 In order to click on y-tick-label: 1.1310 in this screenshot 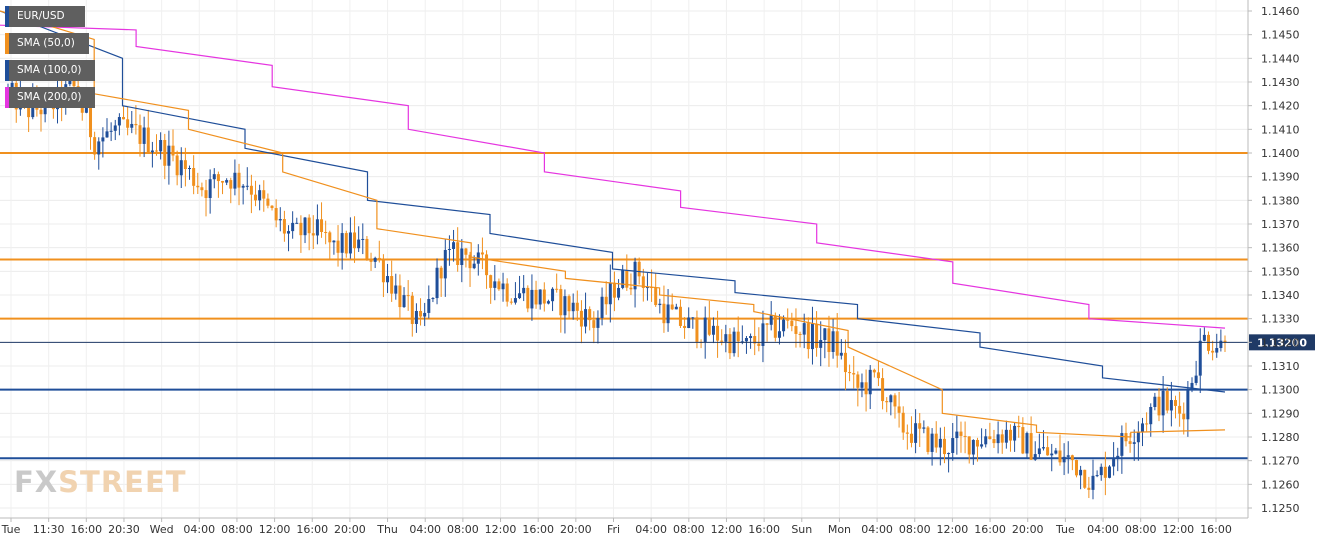, I will do `click(1280, 366)`.